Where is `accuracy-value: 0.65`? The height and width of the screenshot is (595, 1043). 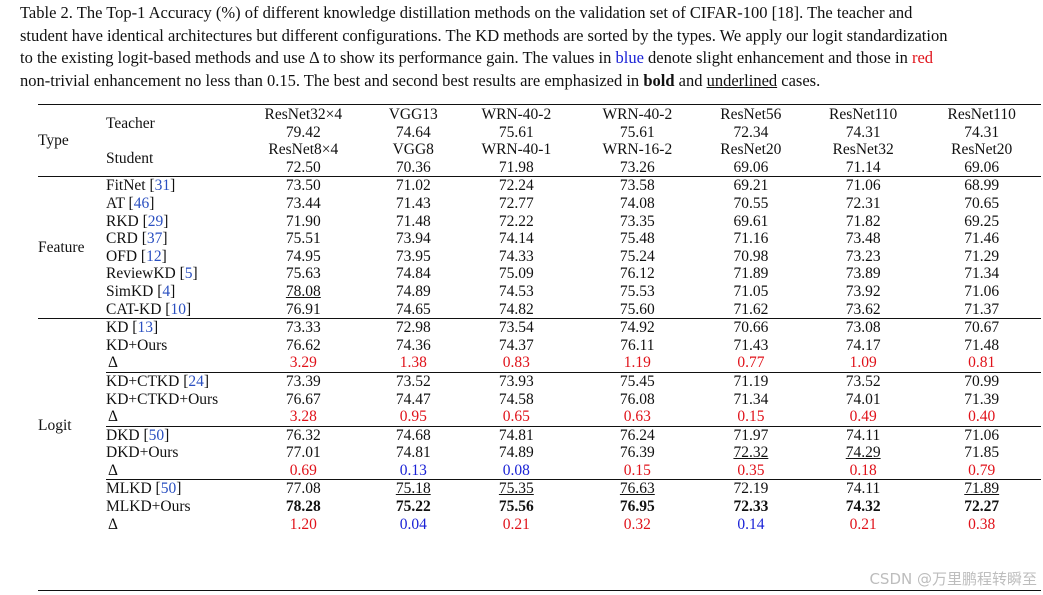
accuracy-value: 0.65 is located at coordinates (516, 417).